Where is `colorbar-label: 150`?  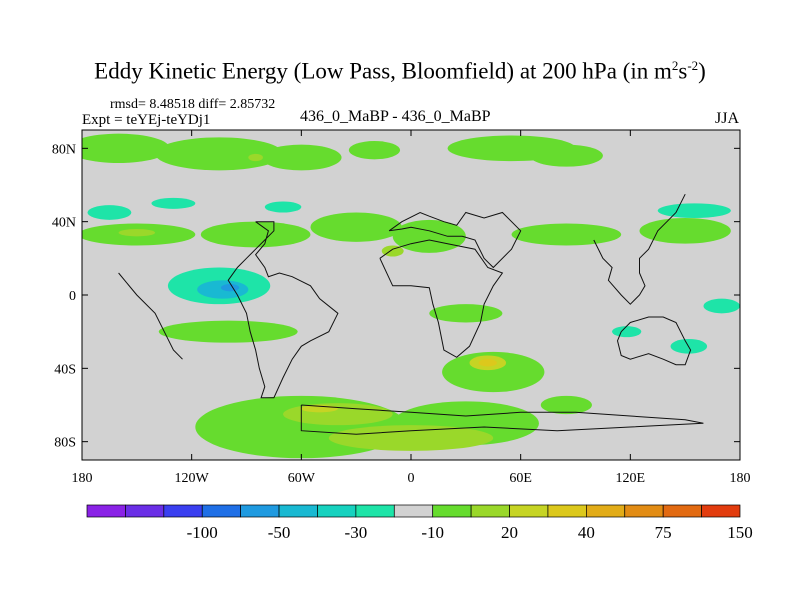 colorbar-label: 150 is located at coordinates (740, 532).